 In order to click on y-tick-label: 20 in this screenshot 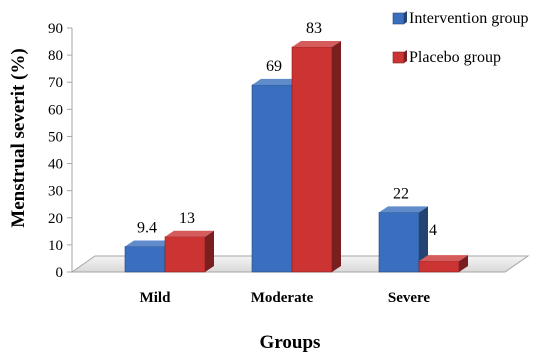, I will do `click(55, 219)`.